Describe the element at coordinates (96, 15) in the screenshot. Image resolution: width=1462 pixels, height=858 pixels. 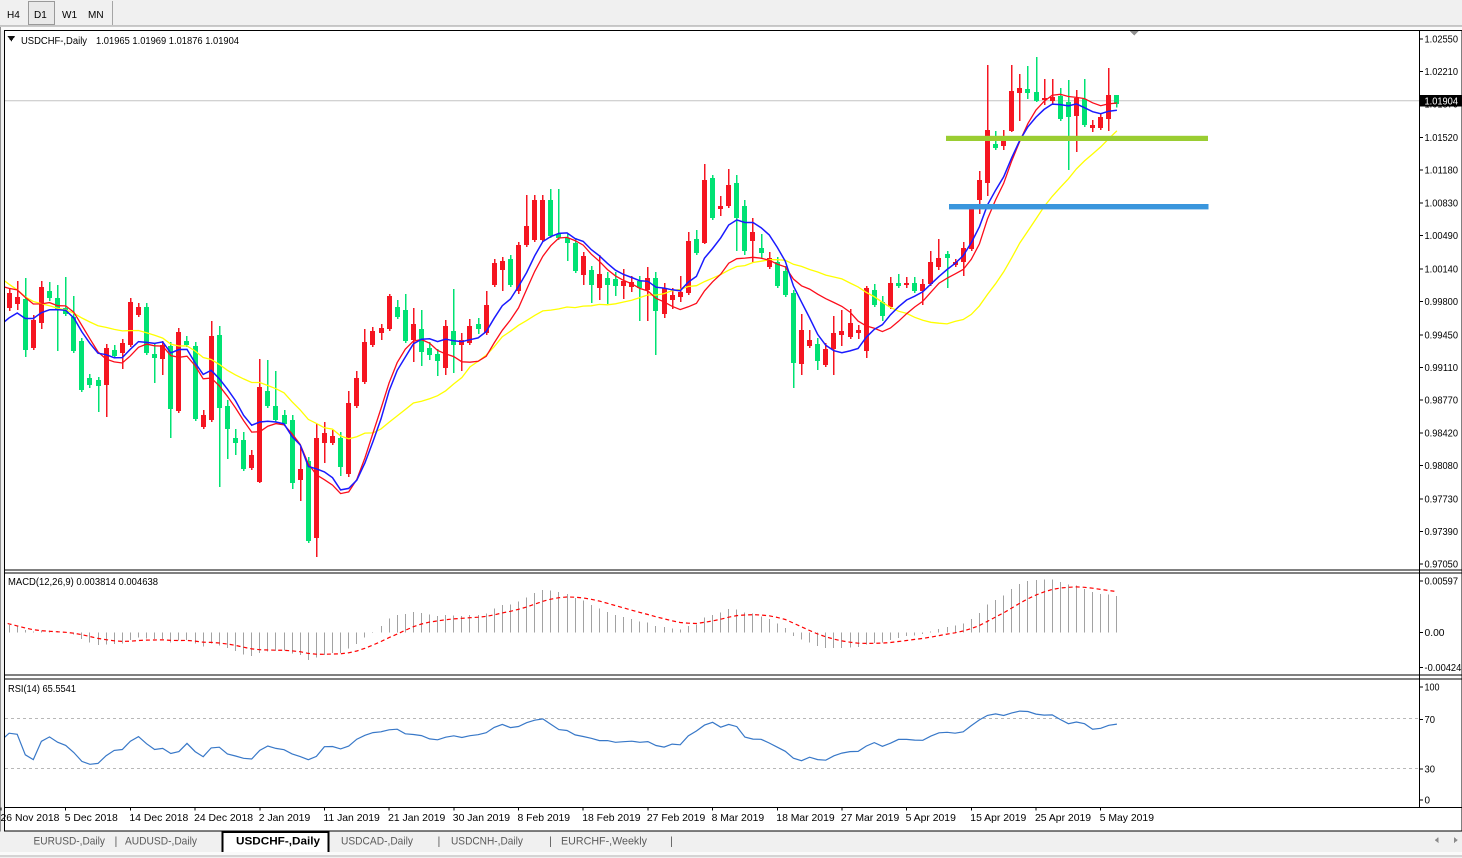
I see `svg-text: MN` at that location.